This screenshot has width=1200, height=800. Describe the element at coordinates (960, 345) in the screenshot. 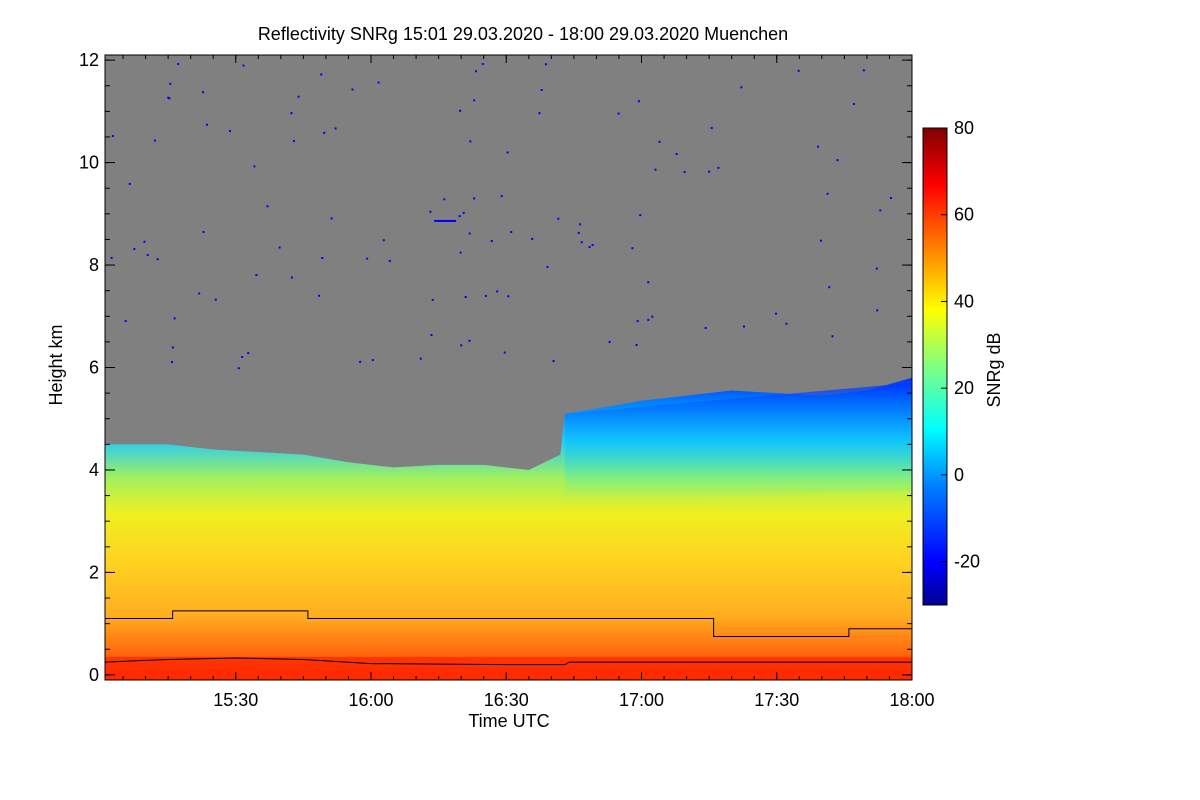

I see `colorbar-axis: -20 0 20 40 60 80` at that location.